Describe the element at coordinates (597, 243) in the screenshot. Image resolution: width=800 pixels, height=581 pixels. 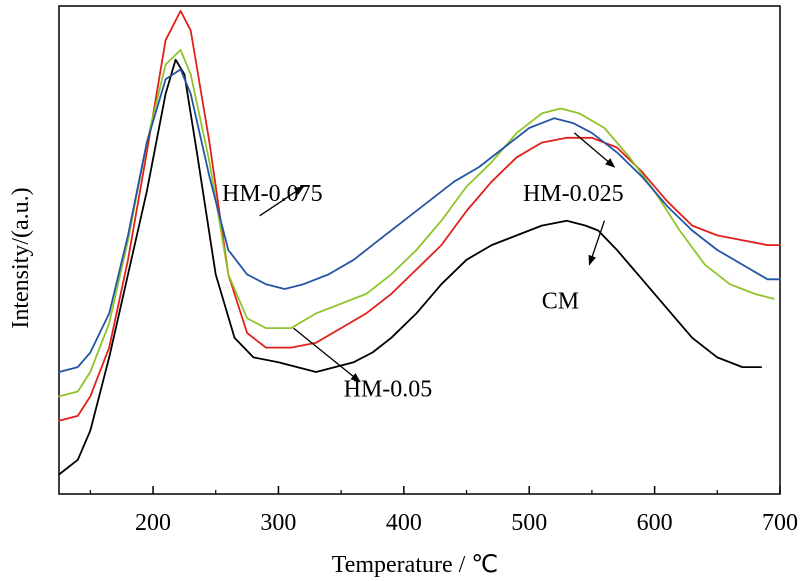
I see `arrow-cm` at that location.